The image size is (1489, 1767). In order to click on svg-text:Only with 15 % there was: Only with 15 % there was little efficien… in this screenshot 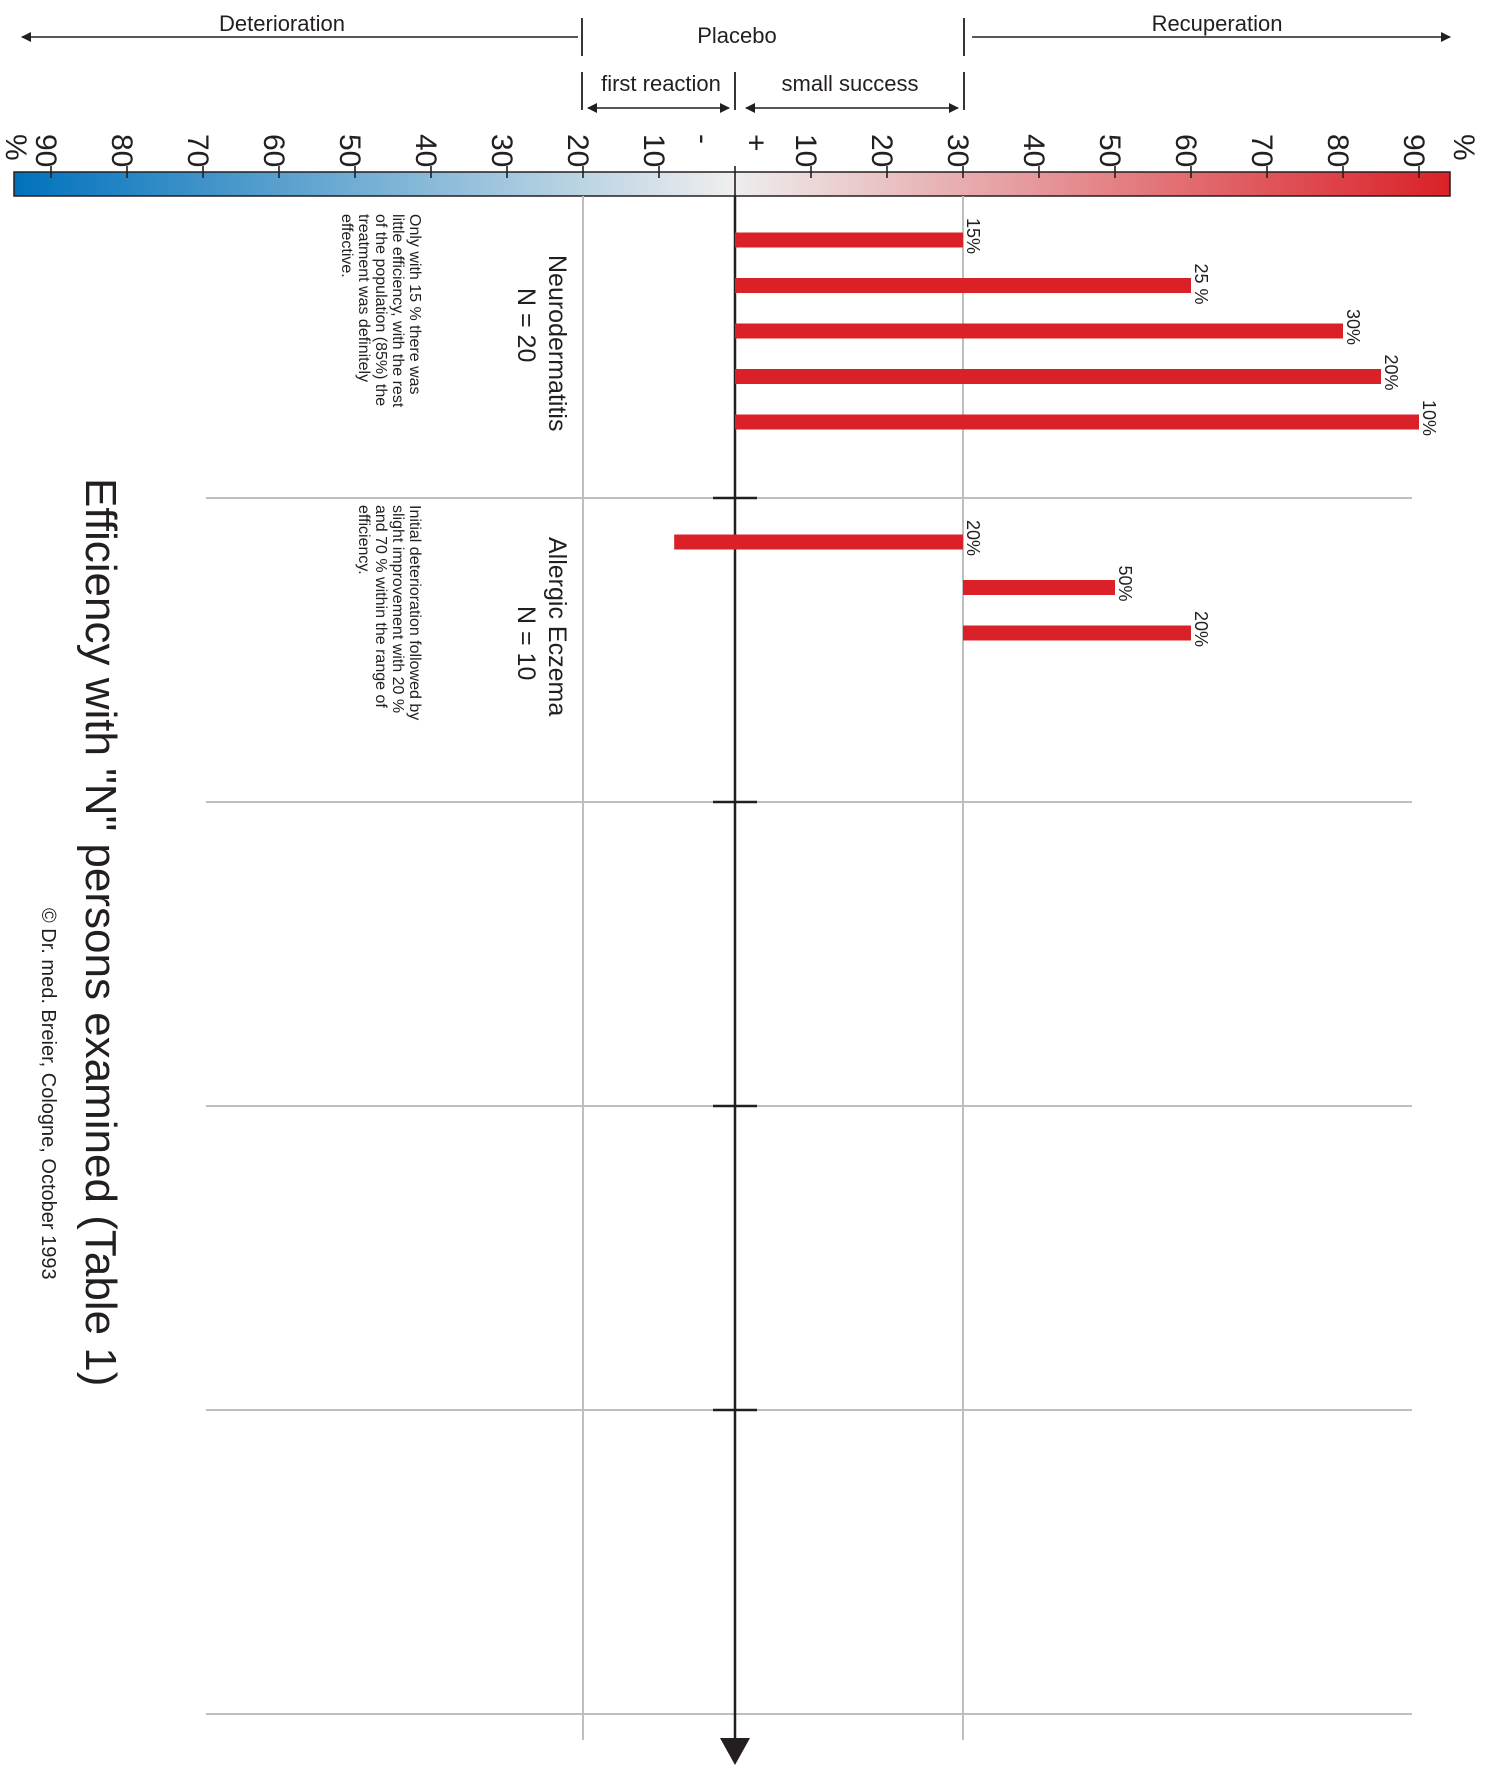, I will do `click(380, 313)`.